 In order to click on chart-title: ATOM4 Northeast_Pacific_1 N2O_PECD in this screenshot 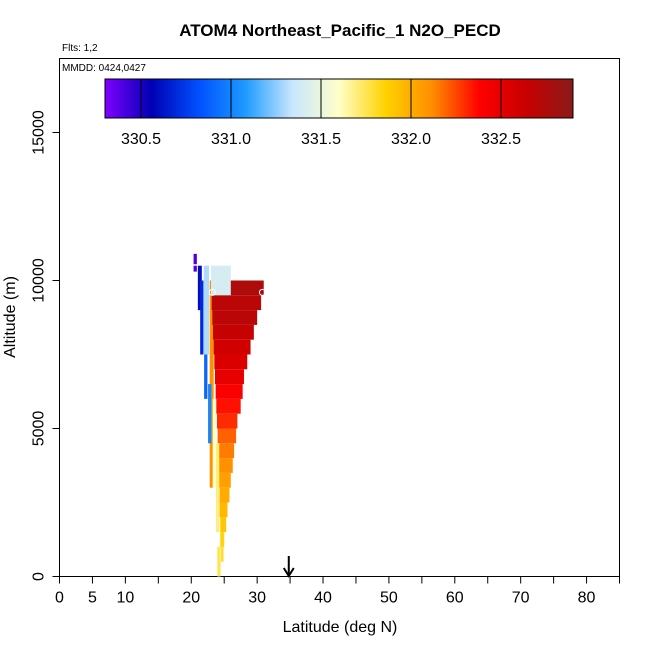, I will do `click(340, 30)`.